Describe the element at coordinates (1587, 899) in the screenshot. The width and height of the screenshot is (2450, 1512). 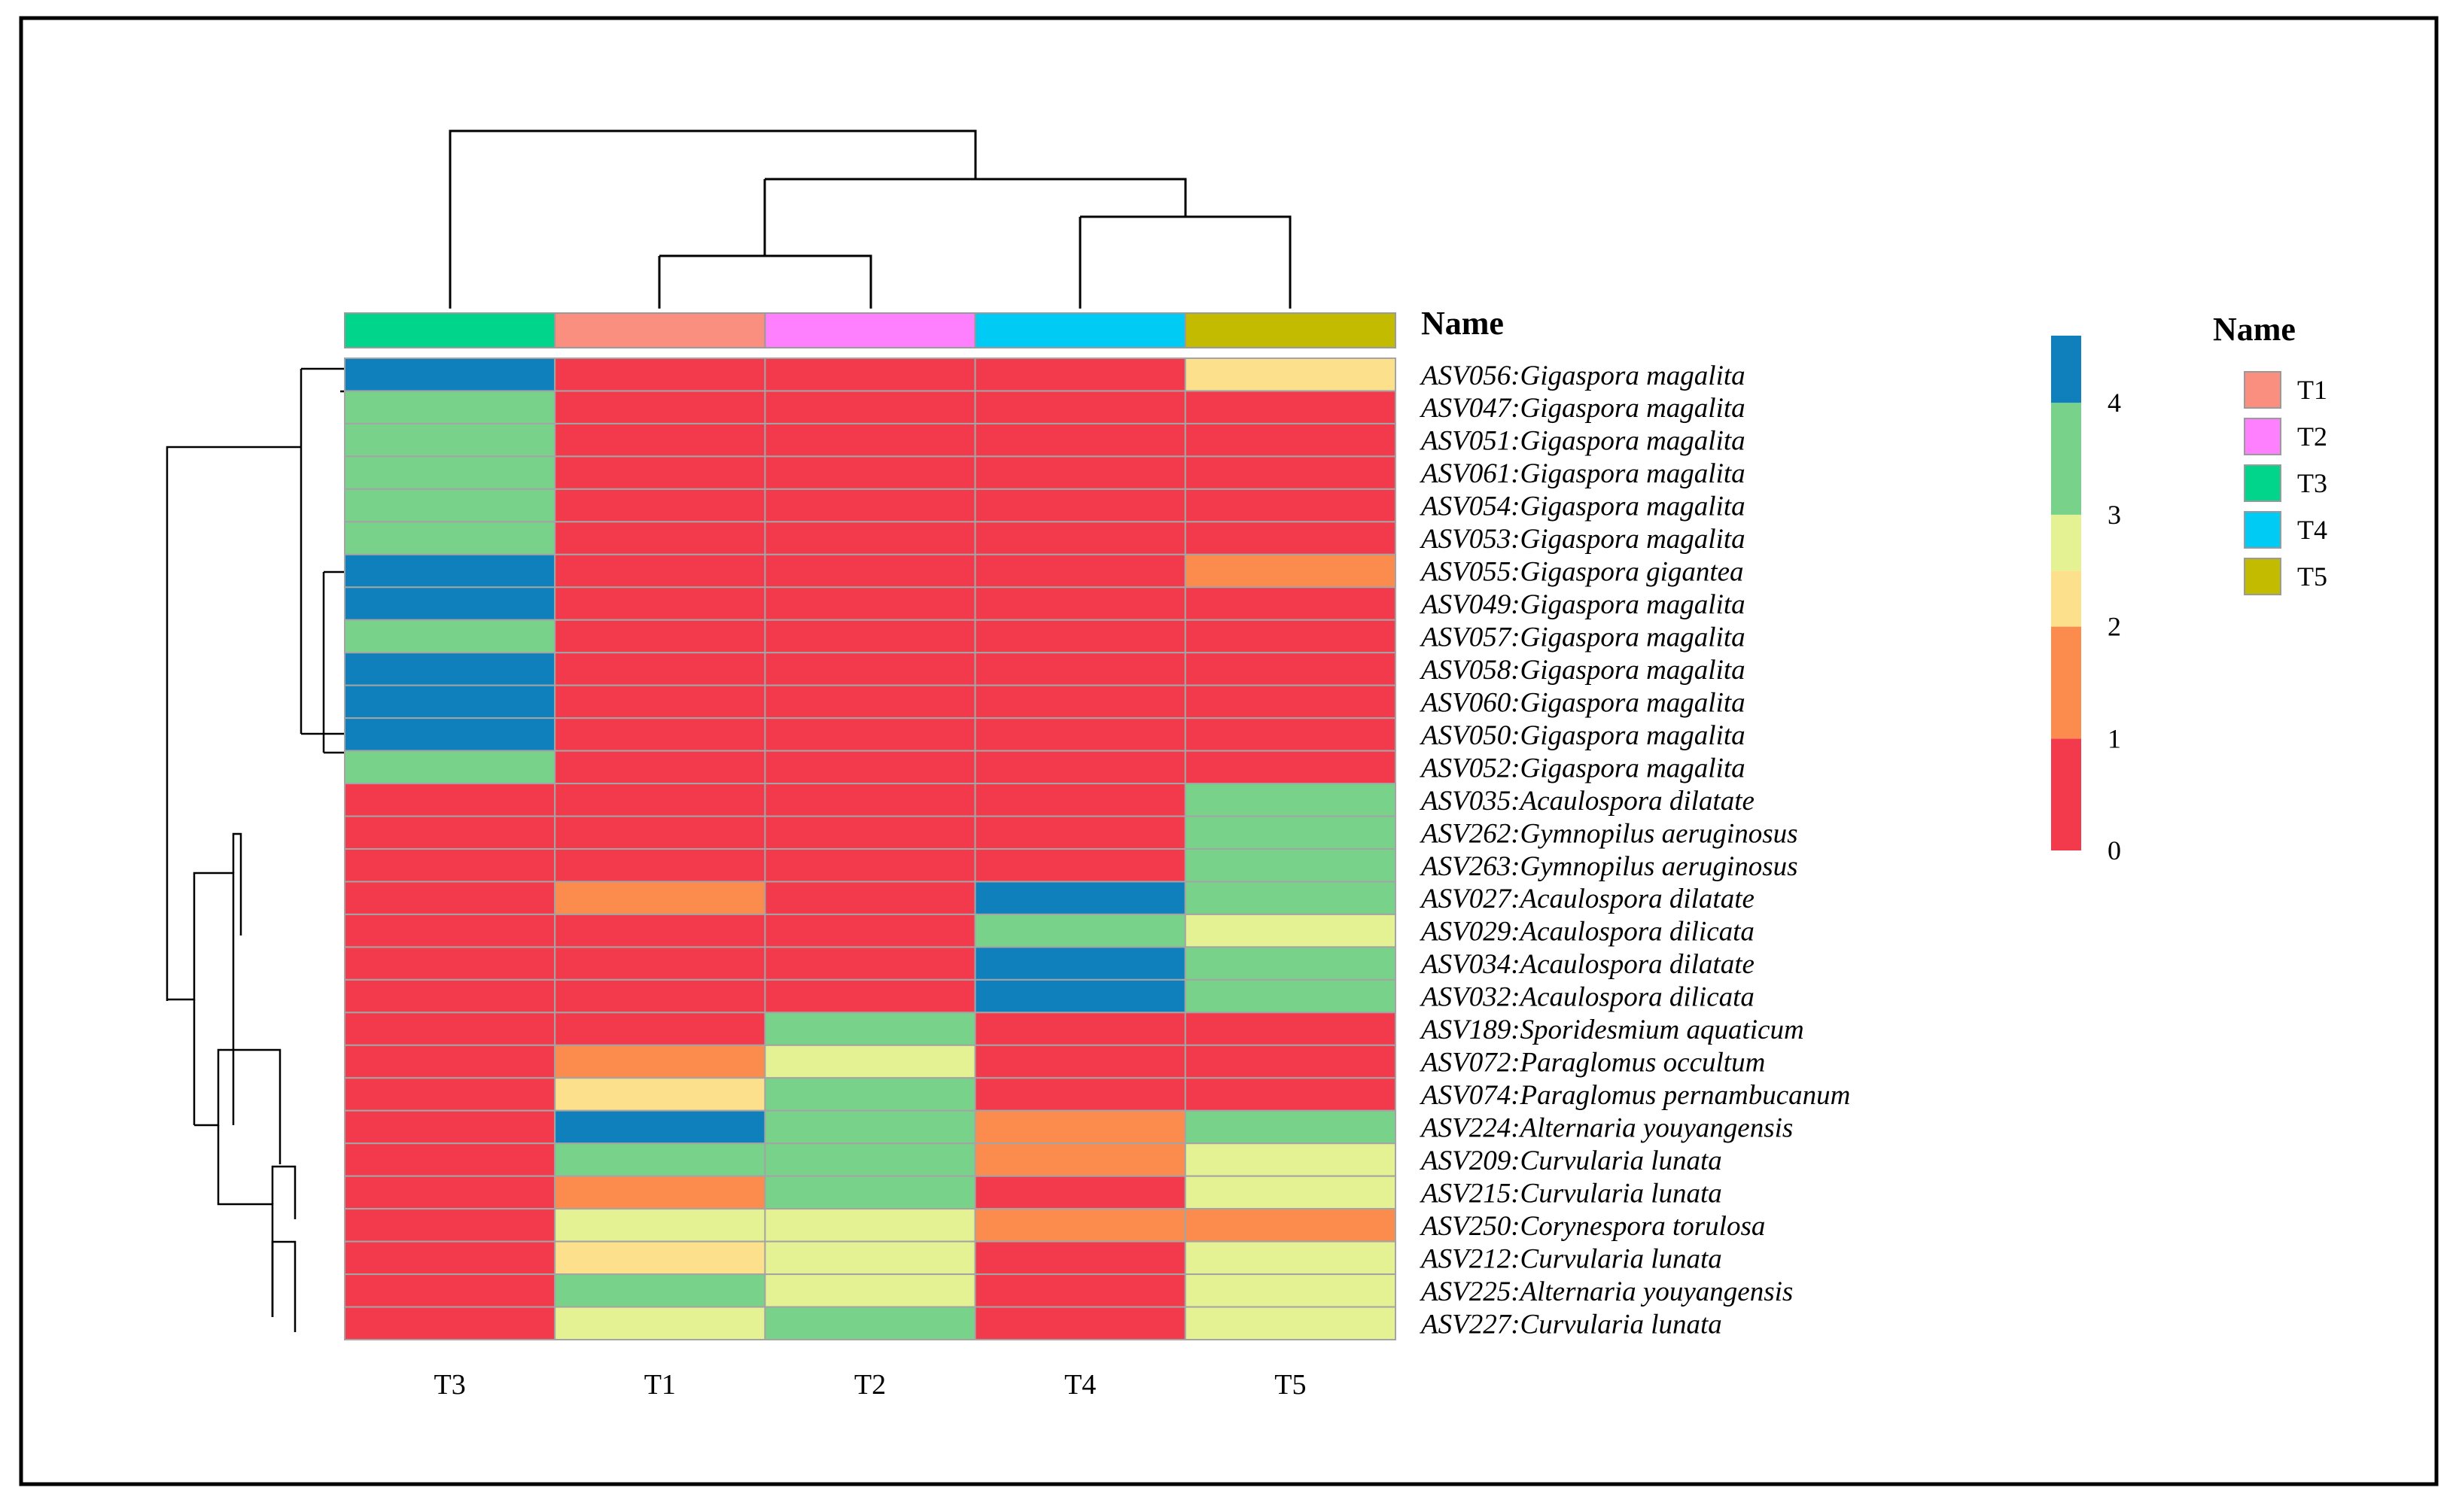
I see `row-label: ASV027:Acaulospora dilatate` at that location.